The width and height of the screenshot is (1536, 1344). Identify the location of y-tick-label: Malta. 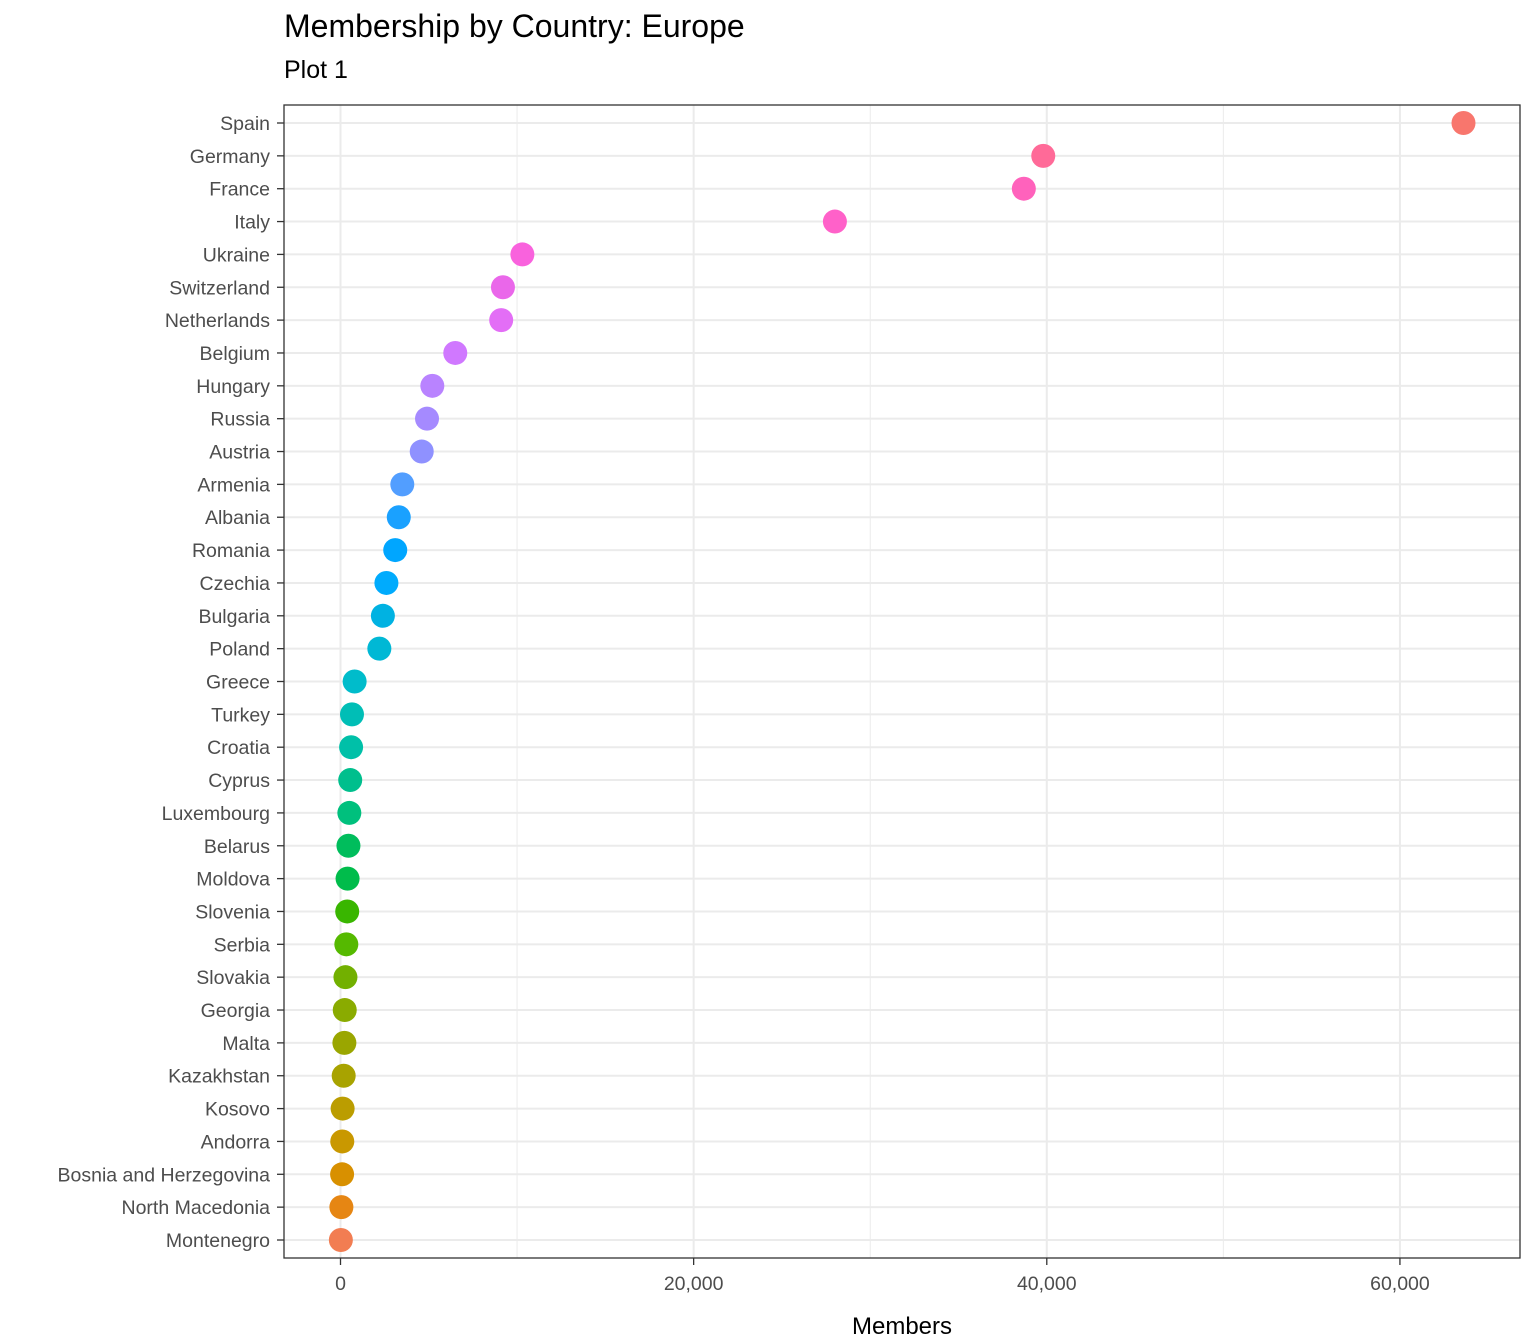
(246, 1044).